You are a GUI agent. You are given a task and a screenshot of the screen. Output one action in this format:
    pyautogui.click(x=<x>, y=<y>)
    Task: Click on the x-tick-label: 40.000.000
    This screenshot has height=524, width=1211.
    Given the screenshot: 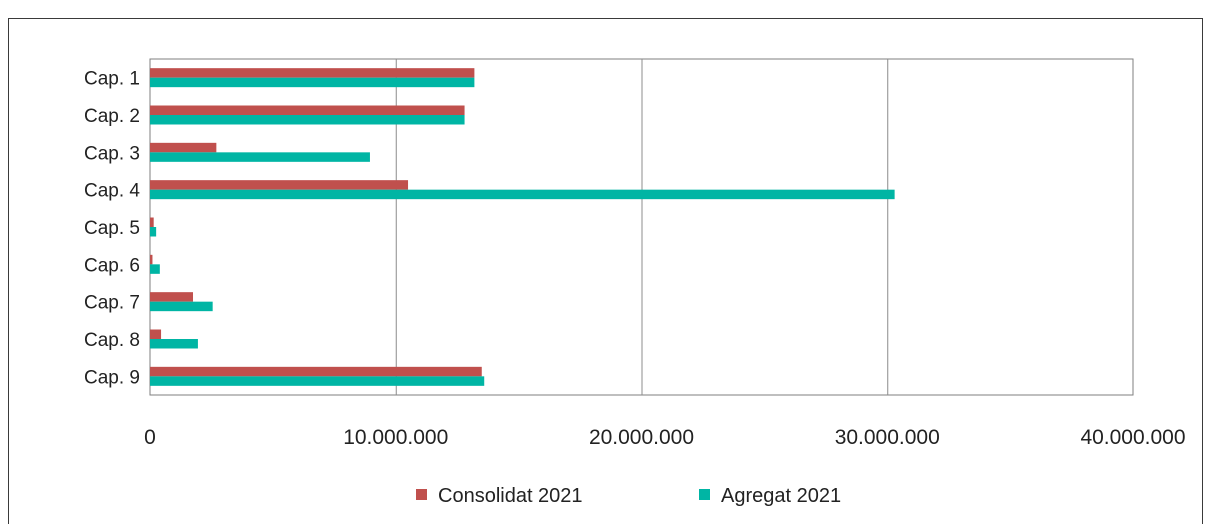 What is the action you would take?
    pyautogui.click(x=1132, y=437)
    